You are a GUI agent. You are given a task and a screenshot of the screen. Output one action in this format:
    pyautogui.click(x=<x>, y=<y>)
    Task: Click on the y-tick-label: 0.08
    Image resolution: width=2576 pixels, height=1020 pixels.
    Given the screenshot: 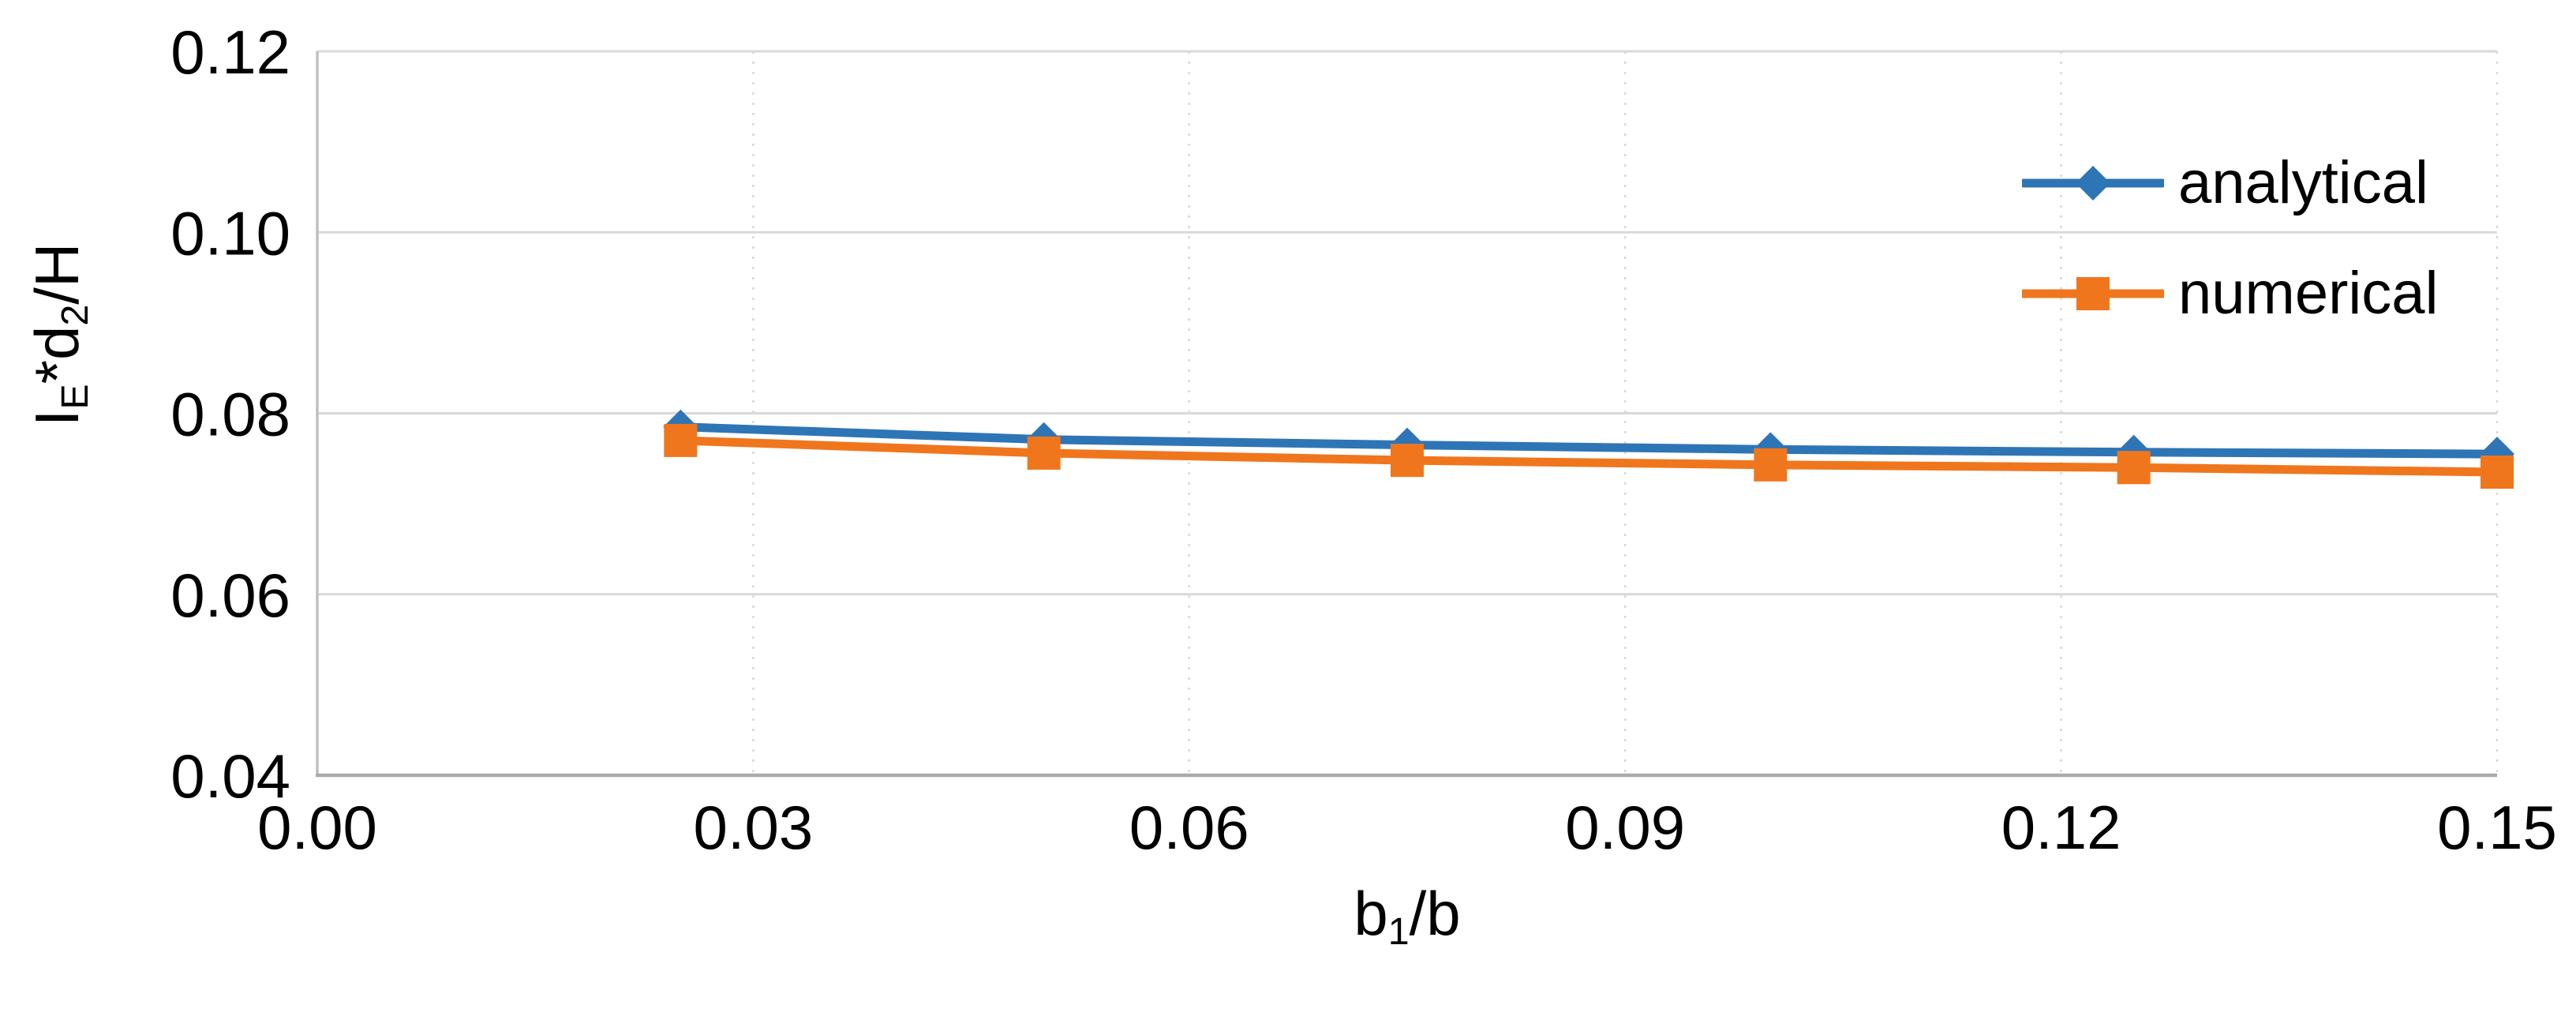 What is the action you would take?
    pyautogui.click(x=230, y=414)
    